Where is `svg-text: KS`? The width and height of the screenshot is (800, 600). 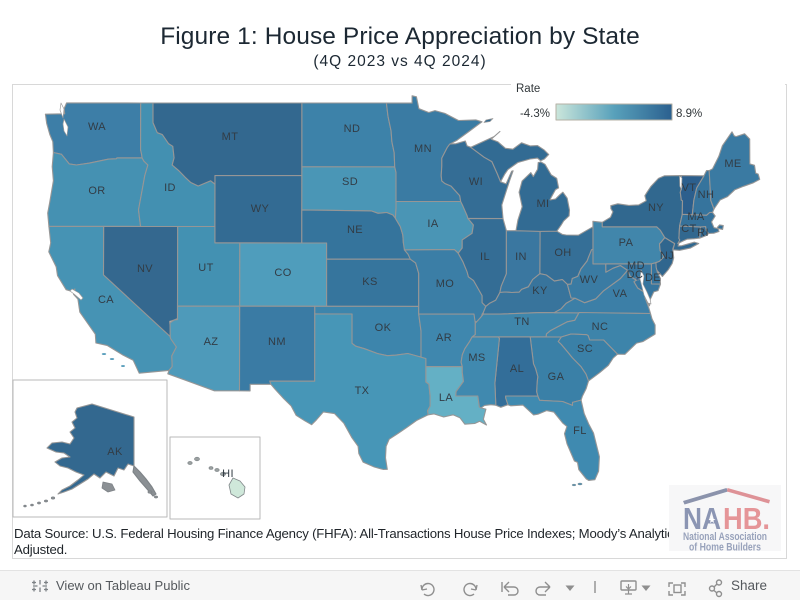
svg-text: KS is located at coordinates (369, 282).